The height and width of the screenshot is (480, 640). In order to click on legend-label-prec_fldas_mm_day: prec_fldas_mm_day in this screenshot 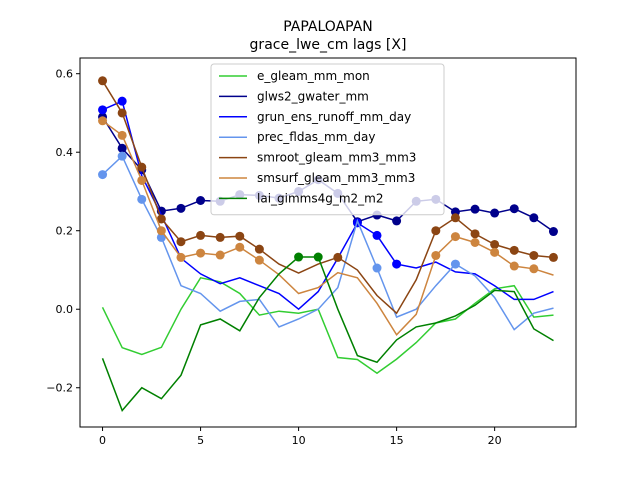, I will do `click(316, 137)`.